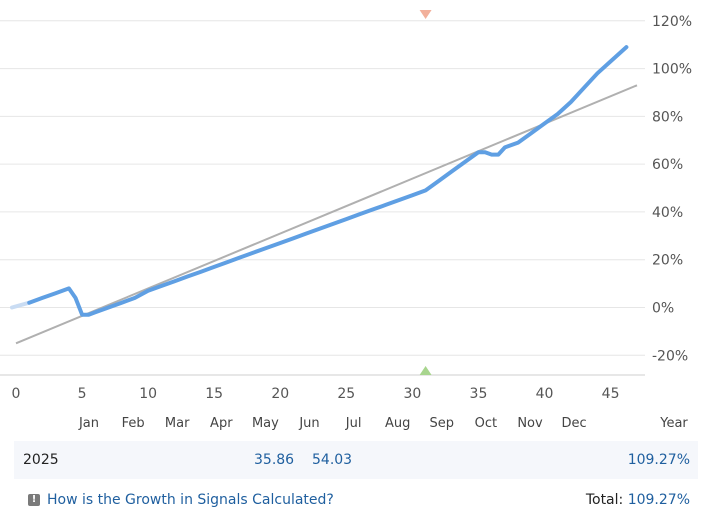 This screenshot has width=708, height=521. What do you see at coordinates (658, 500) in the screenshot?
I see `total-value: 109.27%` at bounding box center [658, 500].